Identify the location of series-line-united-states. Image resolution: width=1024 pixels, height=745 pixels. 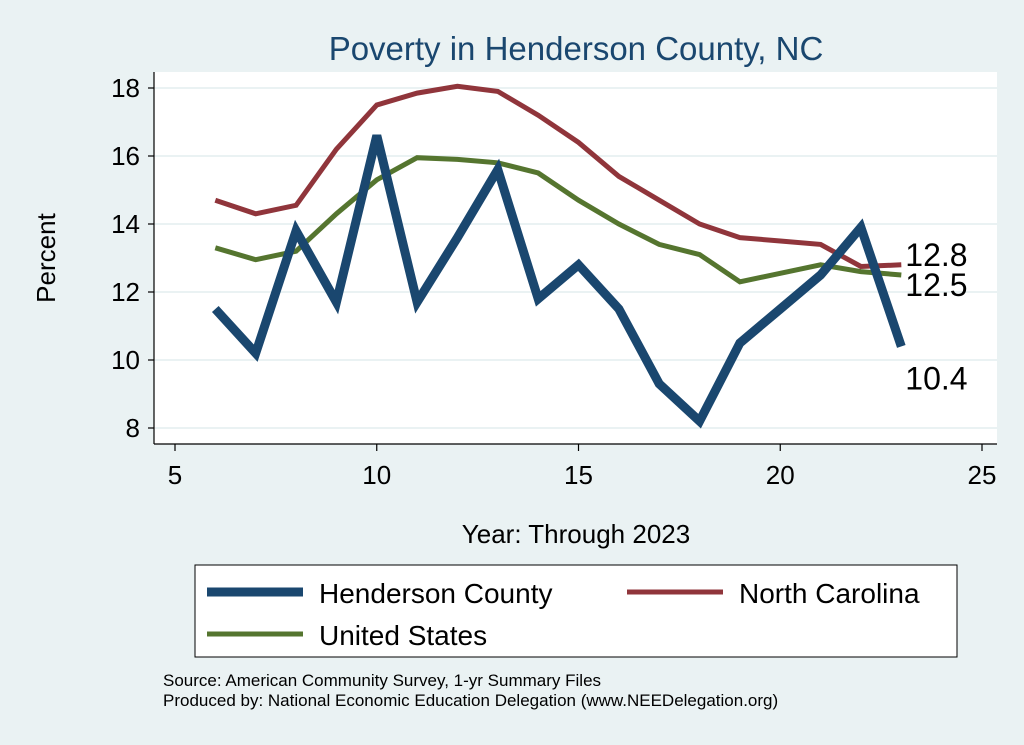
(558, 220).